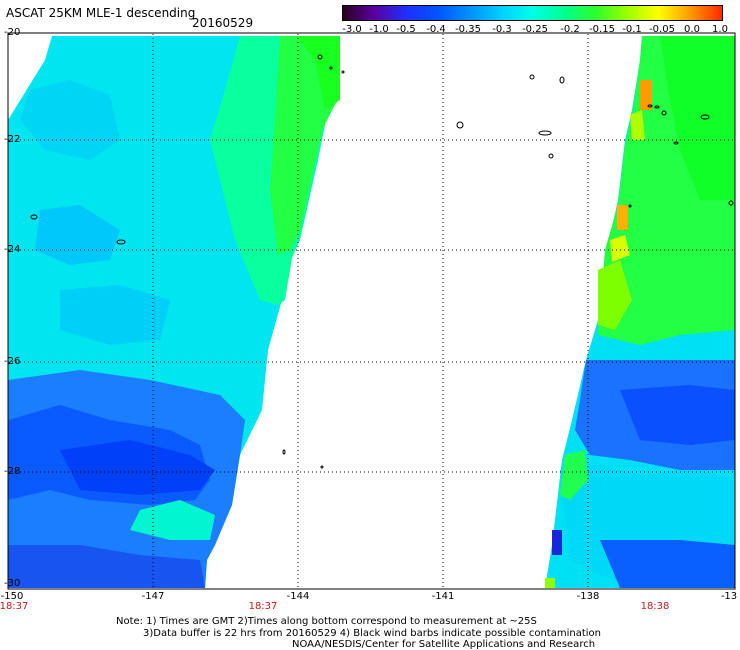  Describe the element at coordinates (12, 249) in the screenshot. I see `lat-label: -24` at that location.